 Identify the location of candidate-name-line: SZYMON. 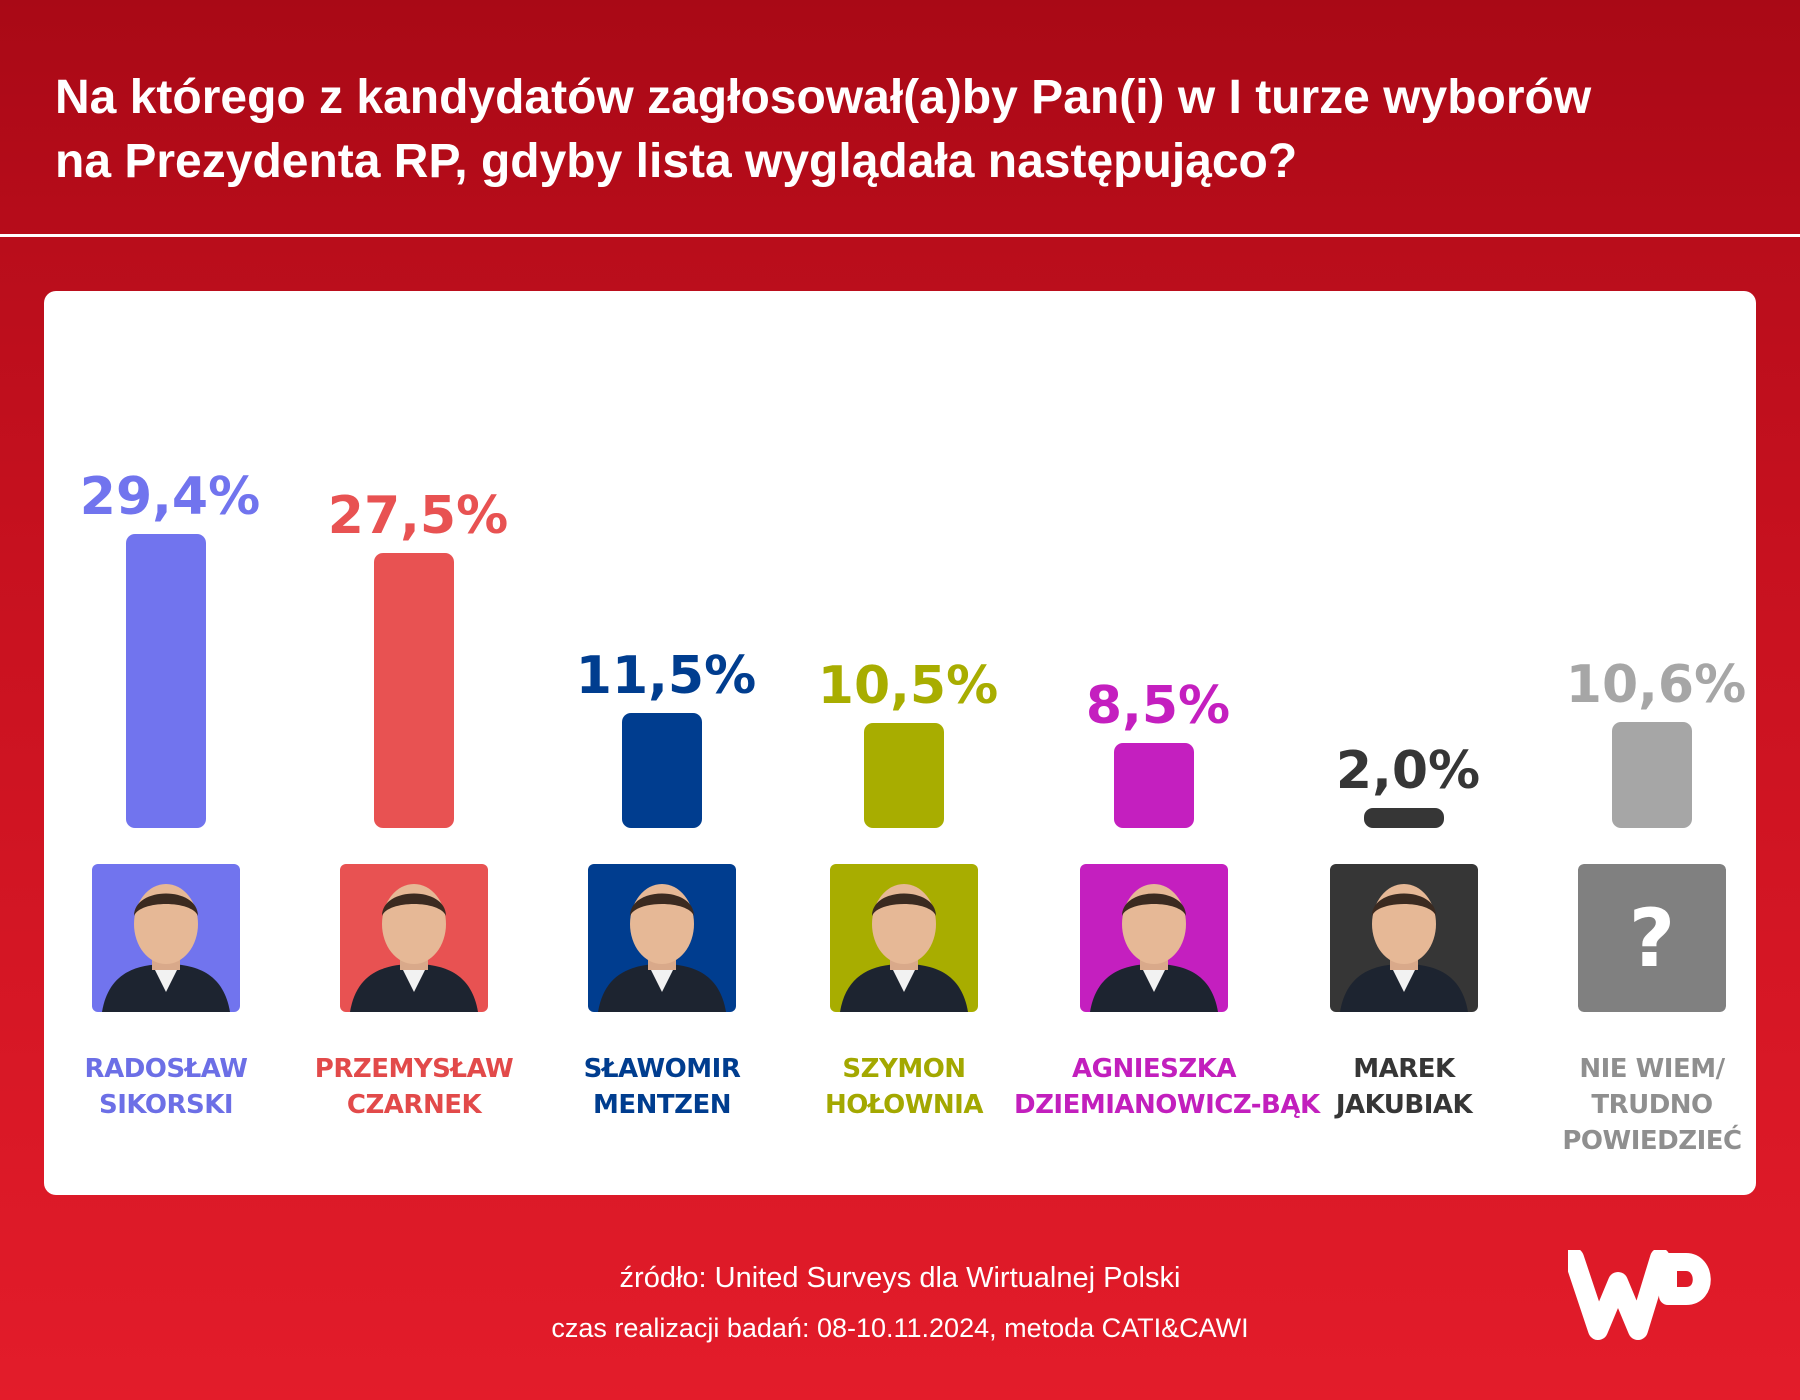
(904, 1069).